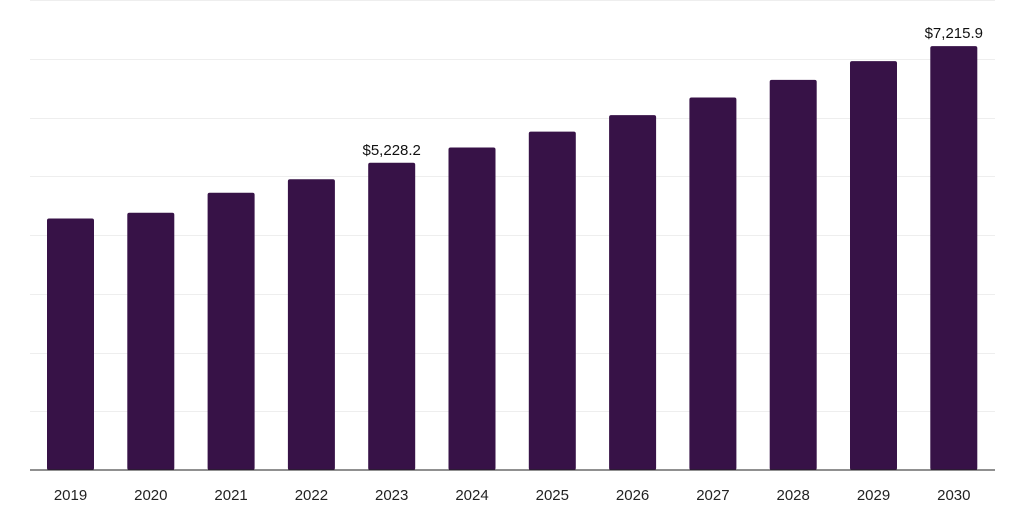 This screenshot has height=517, width=1024. What do you see at coordinates (311, 495) in the screenshot?
I see `x-tick-label: 2022` at bounding box center [311, 495].